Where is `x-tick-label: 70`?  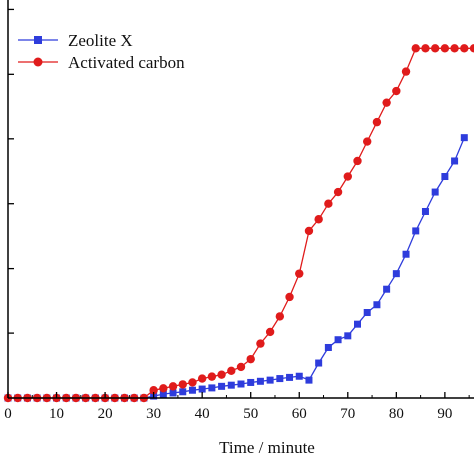
x-tick-label: 70 is located at coordinates (347, 414).